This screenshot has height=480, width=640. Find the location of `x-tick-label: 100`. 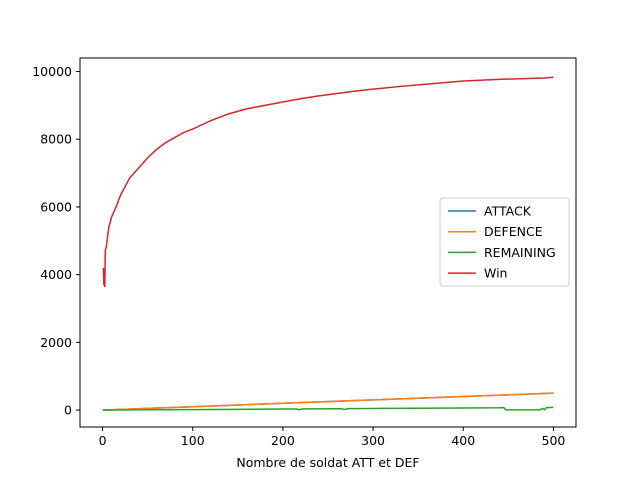

x-tick-label: 100 is located at coordinates (193, 440).